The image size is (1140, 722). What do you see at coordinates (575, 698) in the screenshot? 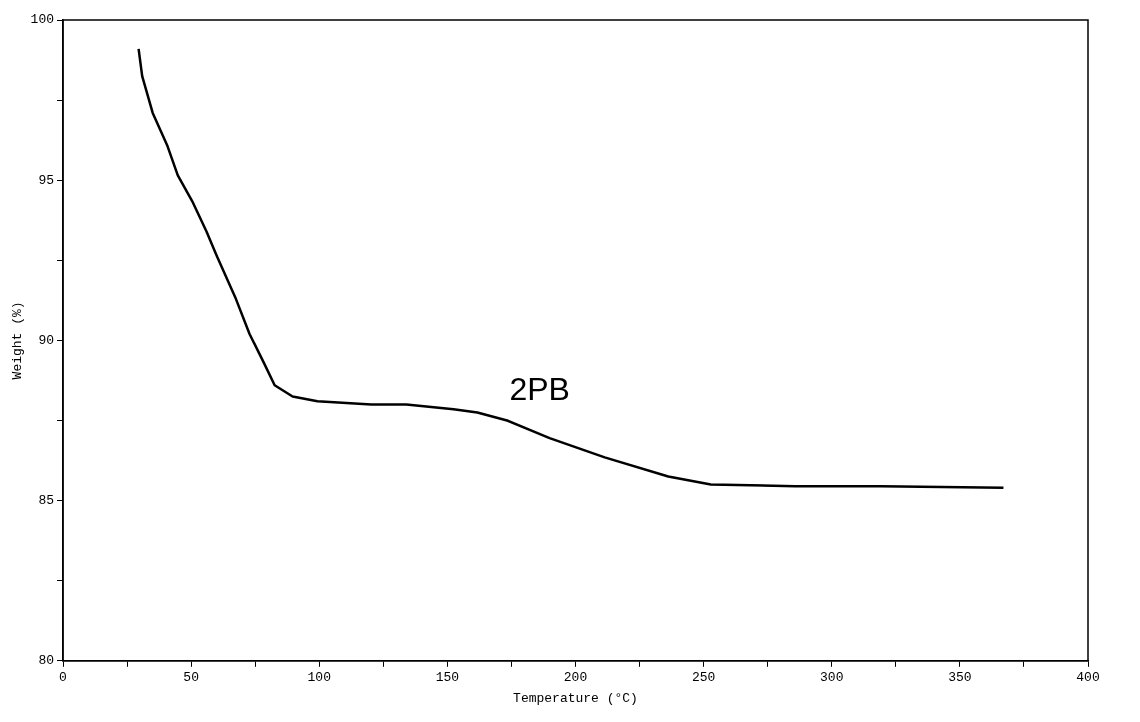
I see `x-axis-title: Temperature (°C)` at bounding box center [575, 698].